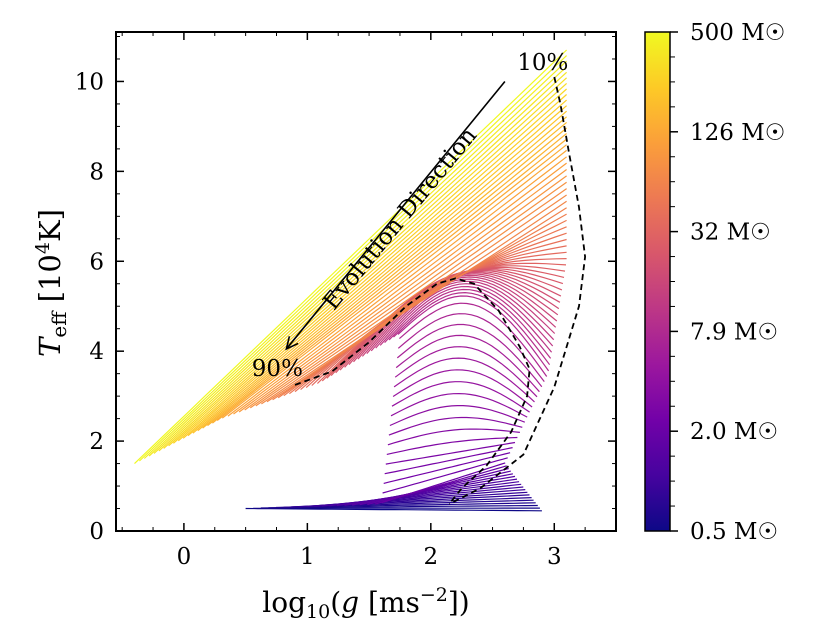 Image resolution: width=830 pixels, height=622 pixels. Describe the element at coordinates (730, 233) in the screenshot. I see `colorbar-tick-label: 32 M☉` at that location.